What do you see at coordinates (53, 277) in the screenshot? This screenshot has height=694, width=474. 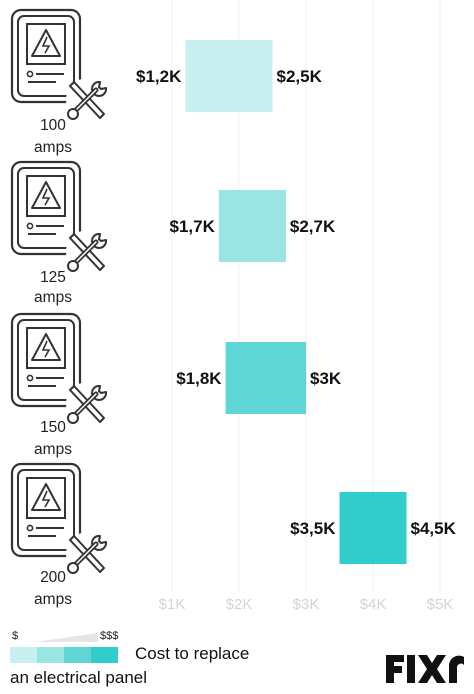 I see `category-amps: 125` at bounding box center [53, 277].